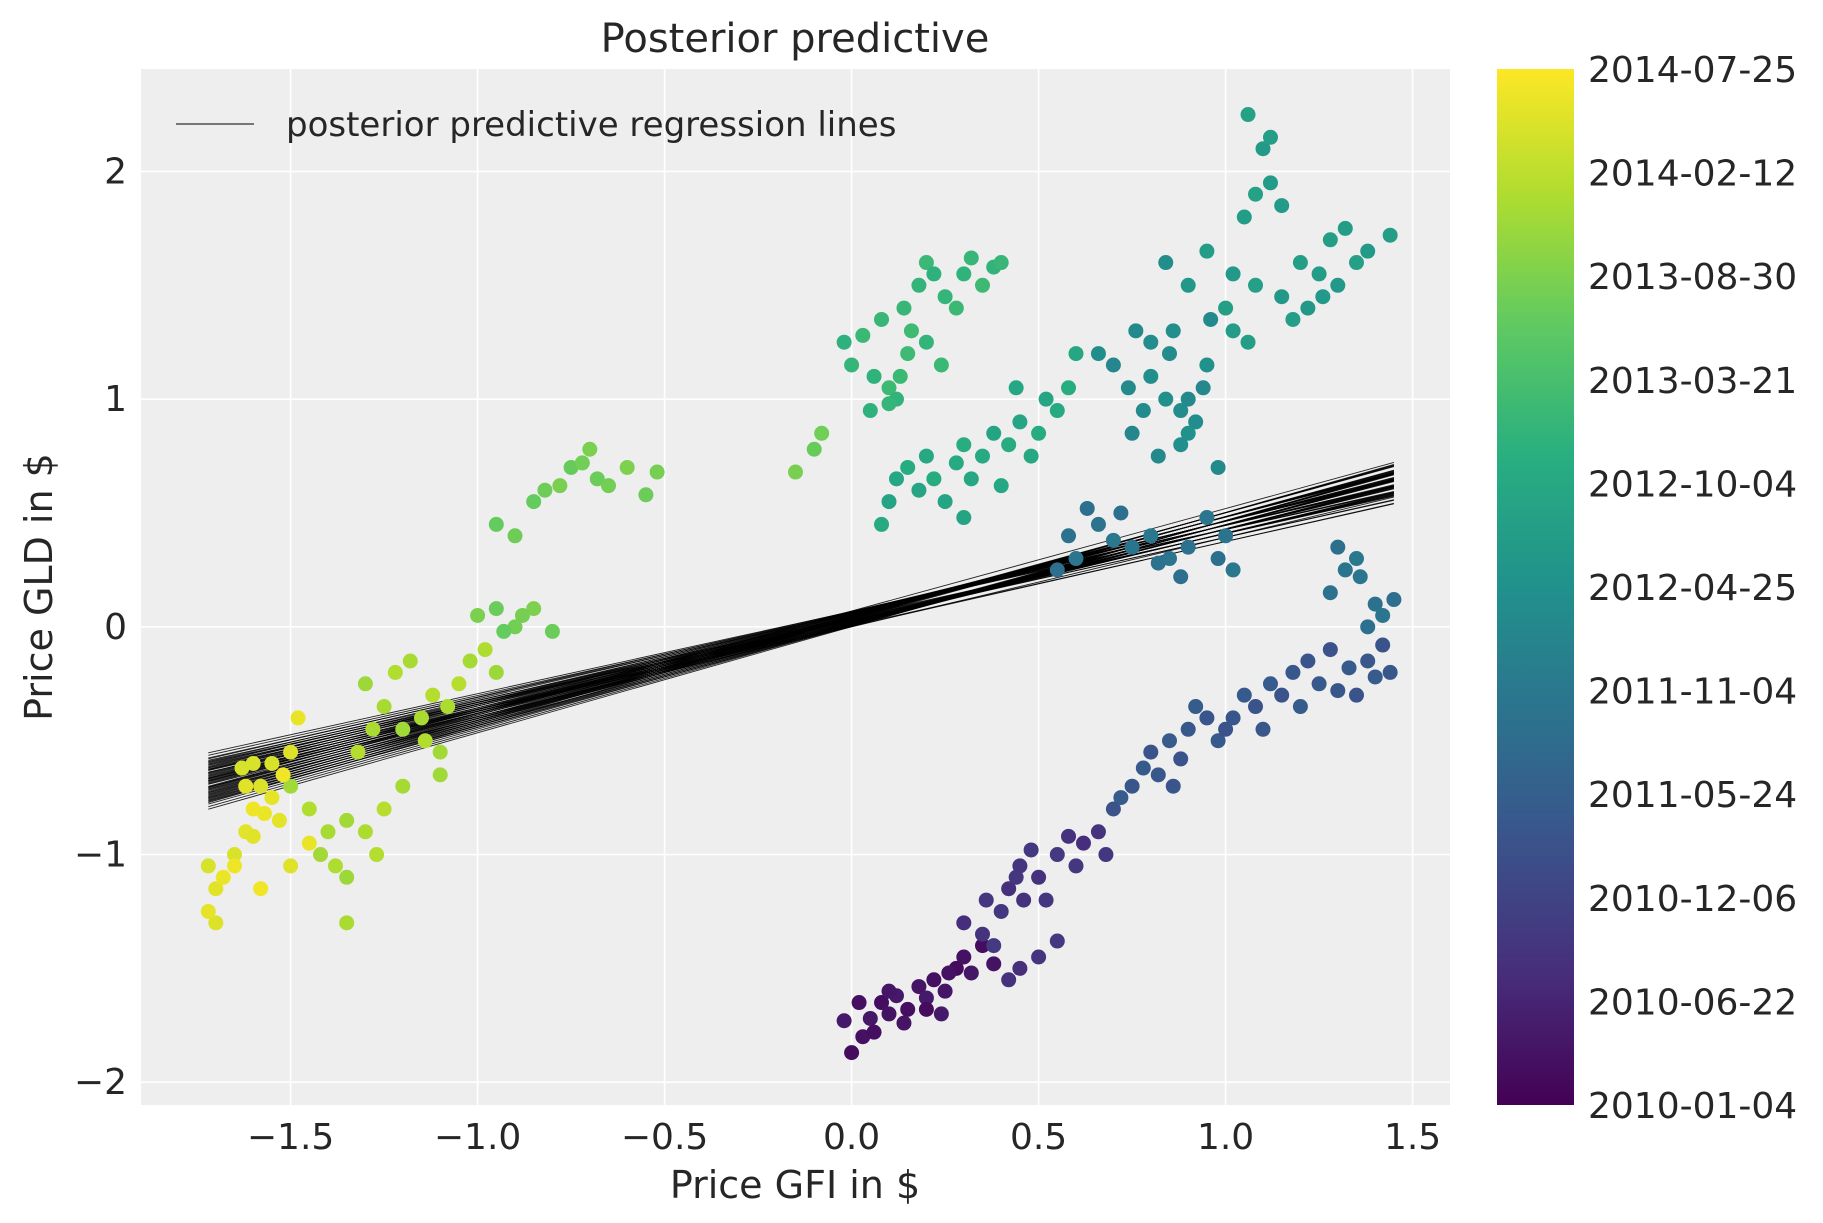 This screenshot has width=1823, height=1223. What do you see at coordinates (1692, 1106) in the screenshot?
I see `colorbar-tick-label: 2010-01-04` at bounding box center [1692, 1106].